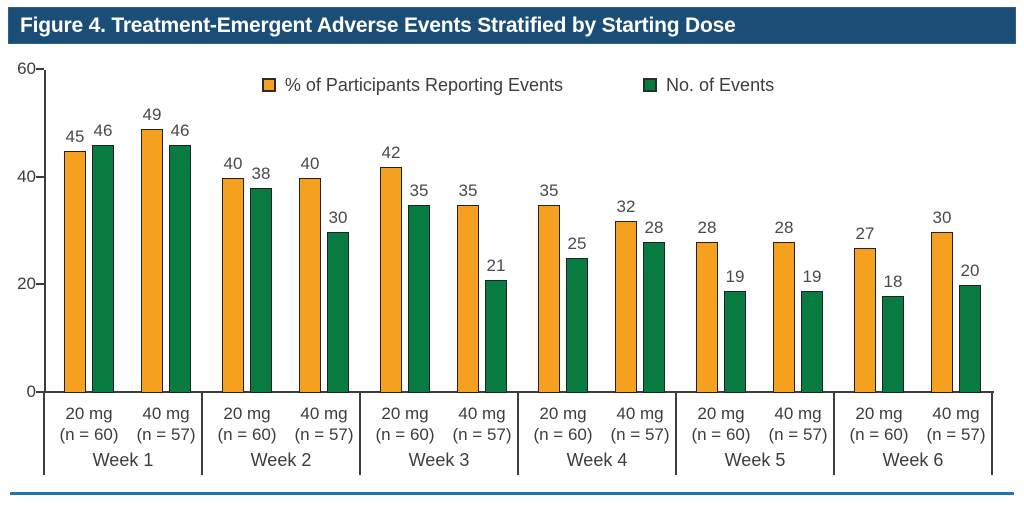  I want to click on week-axis-label: Week 4, so click(597, 460).